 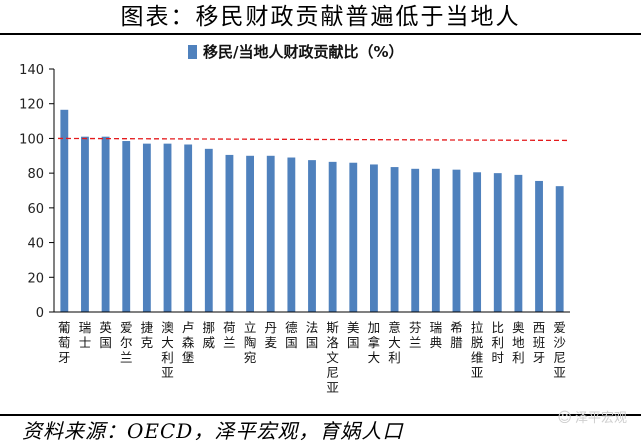 What do you see at coordinates (105, 335) in the screenshot?
I see `x-tick-label: 英国` at bounding box center [105, 335].